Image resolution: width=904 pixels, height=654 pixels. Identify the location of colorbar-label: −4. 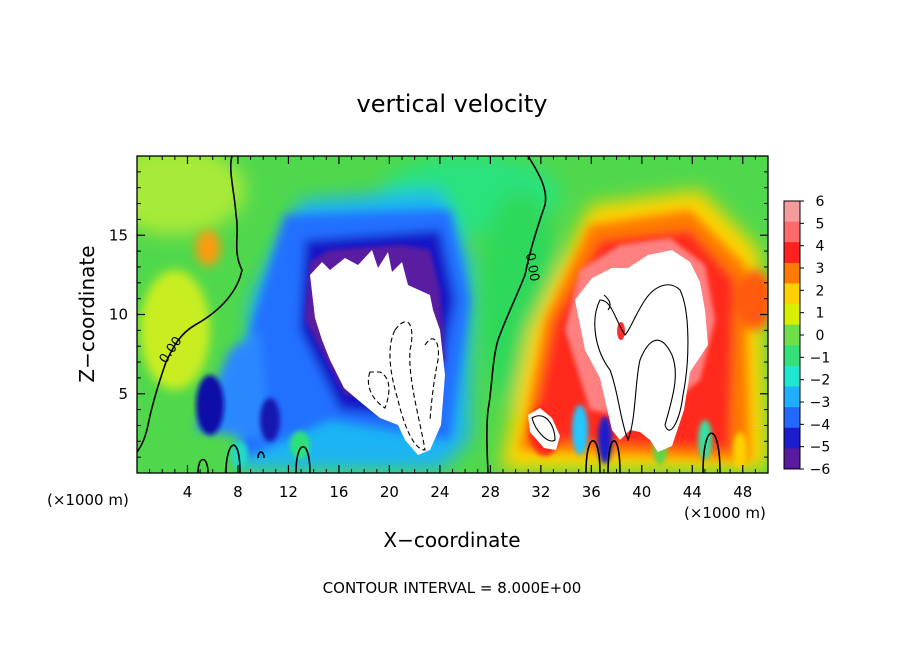
(820, 425).